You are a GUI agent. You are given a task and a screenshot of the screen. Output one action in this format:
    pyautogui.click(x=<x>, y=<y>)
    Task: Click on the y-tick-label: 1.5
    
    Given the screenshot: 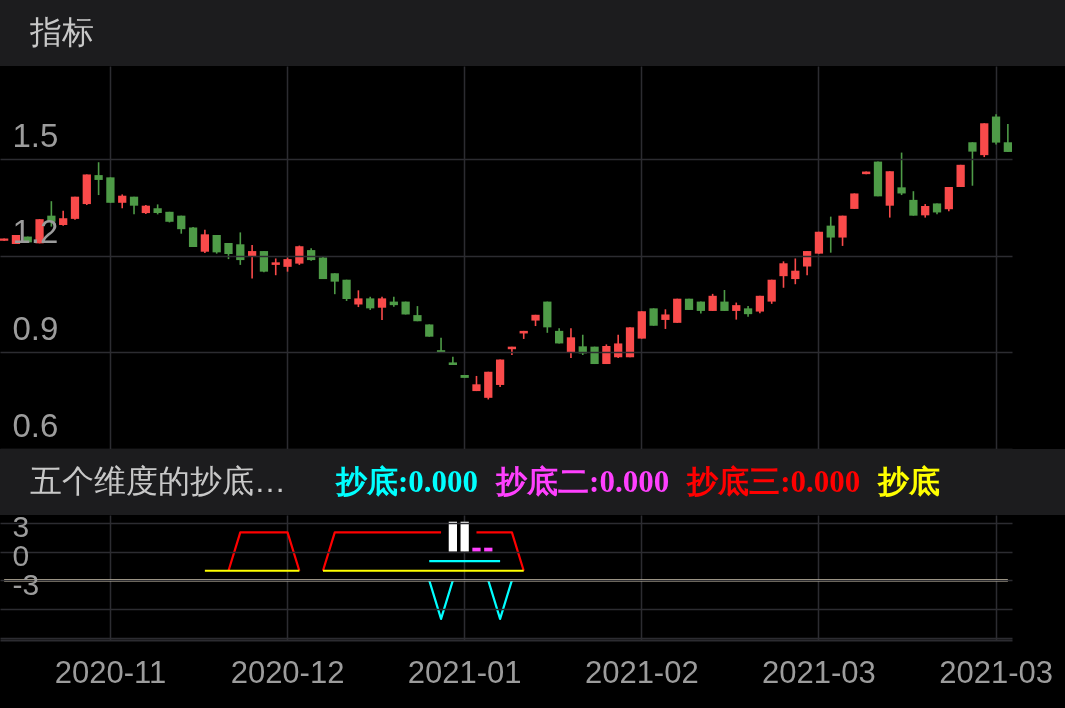 What is the action you would take?
    pyautogui.click(x=35, y=135)
    